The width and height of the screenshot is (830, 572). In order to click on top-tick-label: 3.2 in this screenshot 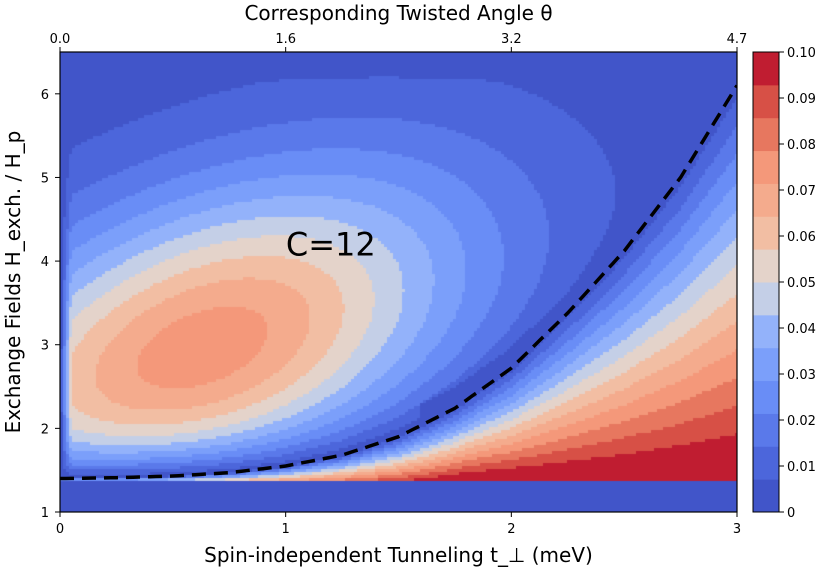, I will do `click(511, 39)`.